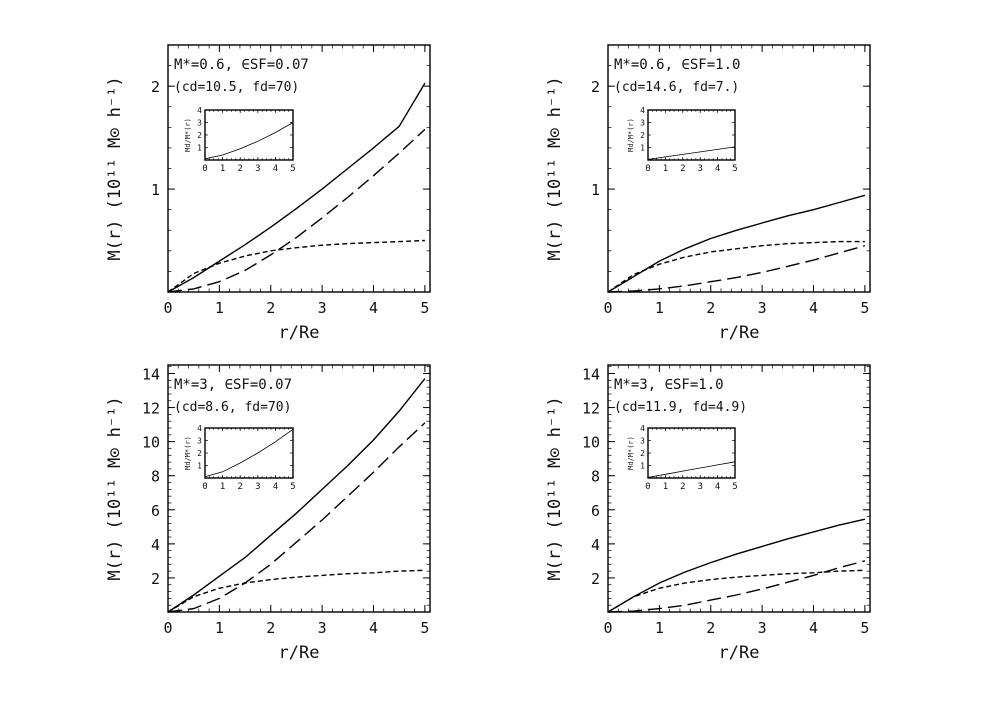 This screenshot has height=708, width=981. What do you see at coordinates (680, 407) in the screenshot?
I see `annotation-line-2: (cd=11.9, fd=4.9)` at bounding box center [680, 407].